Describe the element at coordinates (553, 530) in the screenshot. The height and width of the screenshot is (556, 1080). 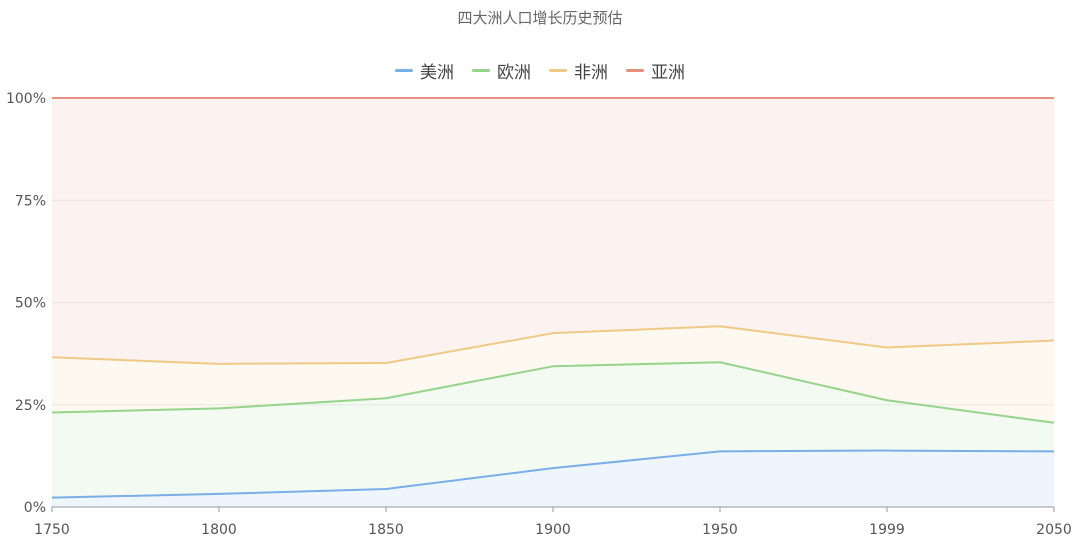
I see `x-tick-label: 1900` at that location.